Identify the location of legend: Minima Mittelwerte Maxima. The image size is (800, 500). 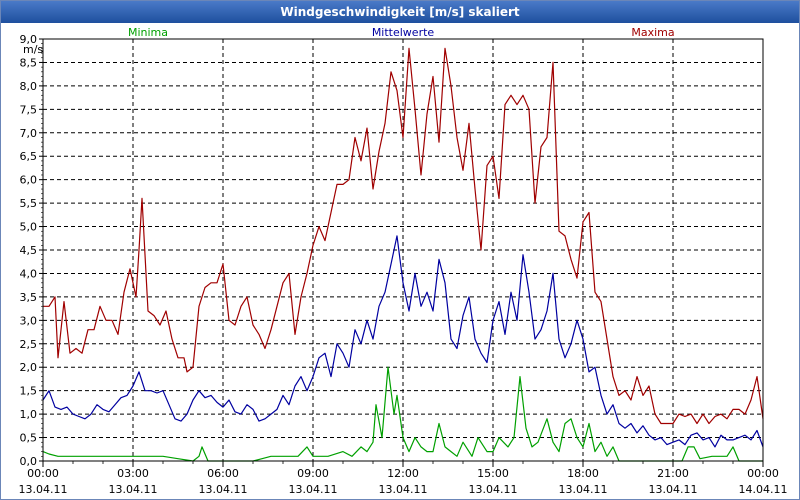
(401, 32).